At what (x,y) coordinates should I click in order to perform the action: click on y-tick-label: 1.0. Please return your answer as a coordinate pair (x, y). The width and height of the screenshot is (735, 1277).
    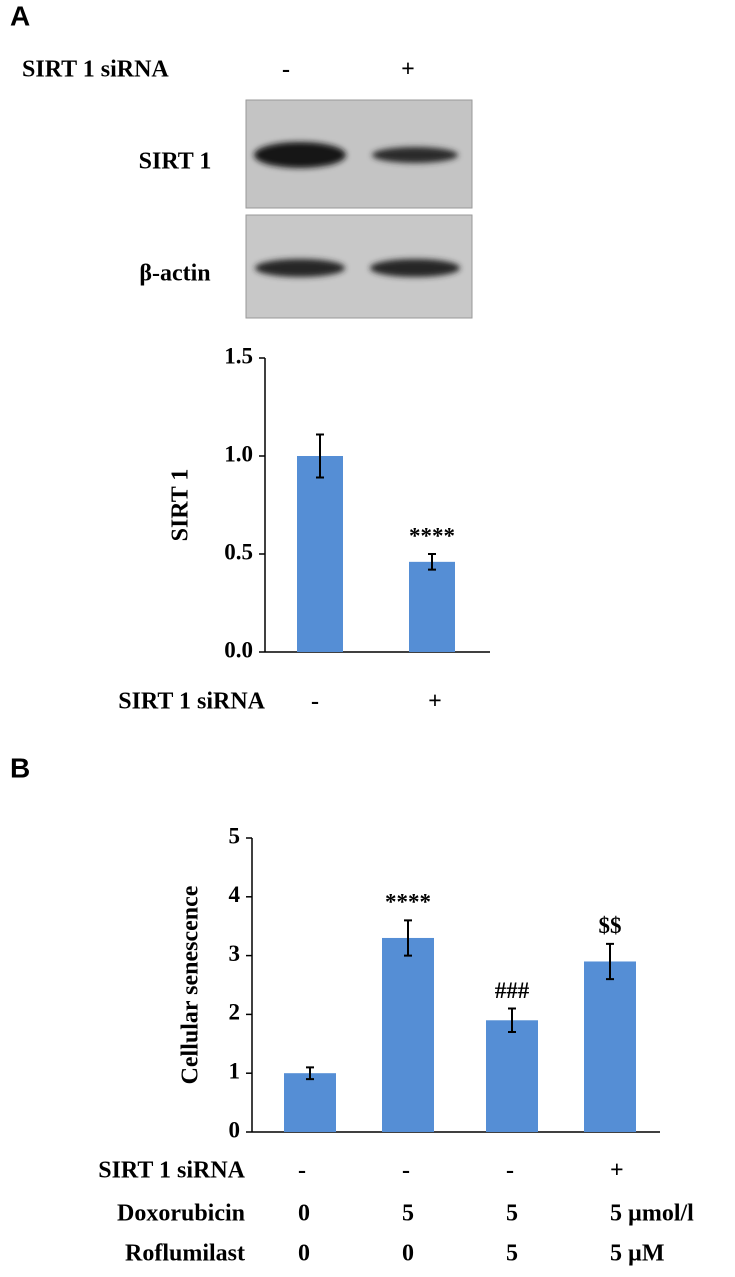
    Looking at the image, I should click on (238, 453).